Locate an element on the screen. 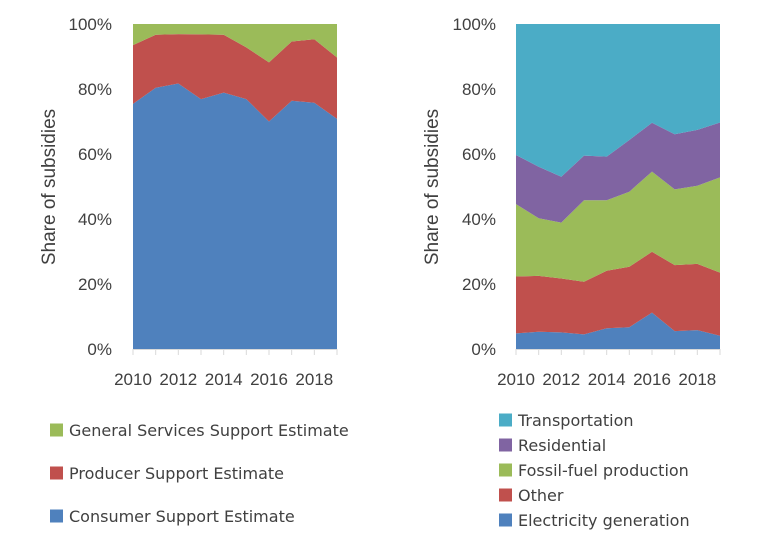  legend-item-general-services-support-estimate: General Services Support Estimate is located at coordinates (199, 430).